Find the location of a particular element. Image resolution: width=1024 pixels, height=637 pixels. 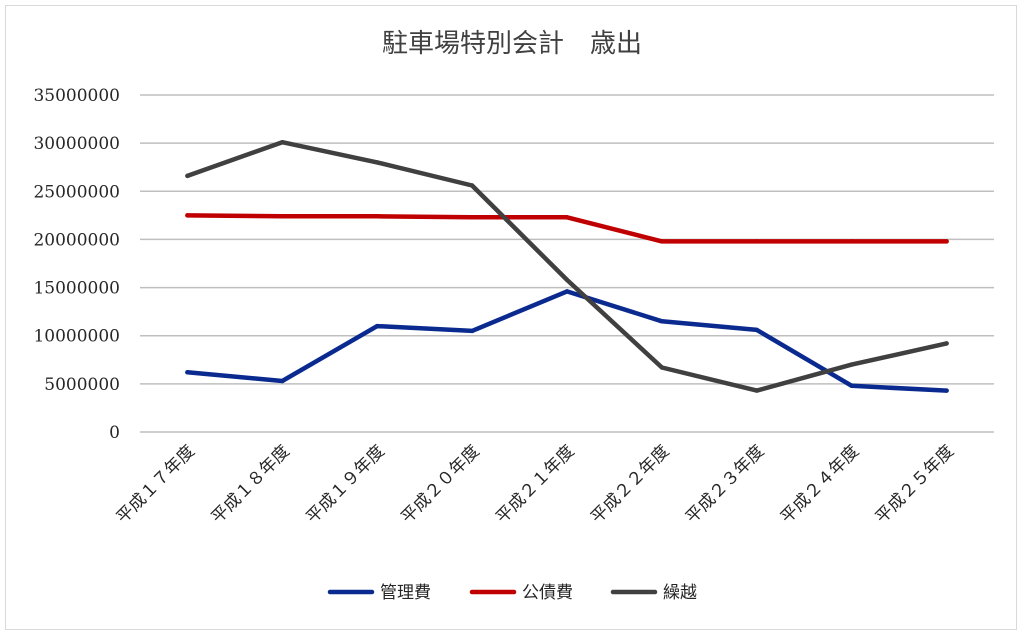

y-tick-label: 30000000 is located at coordinates (76, 144).